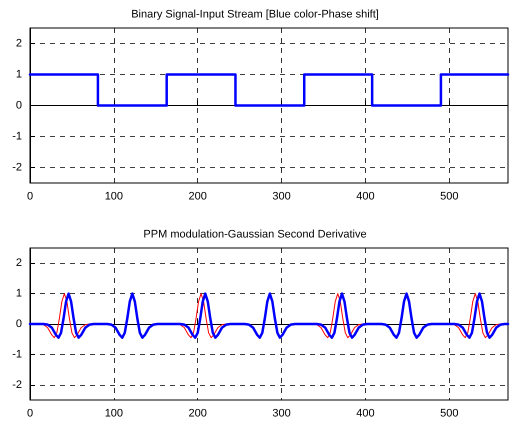 Image resolution: width=510 pixels, height=423 pixels. Describe the element at coordinates (255, 14) in the screenshot. I see `chart-title: Binary Signal-Input Stream [Blue color-Phase shift]` at that location.